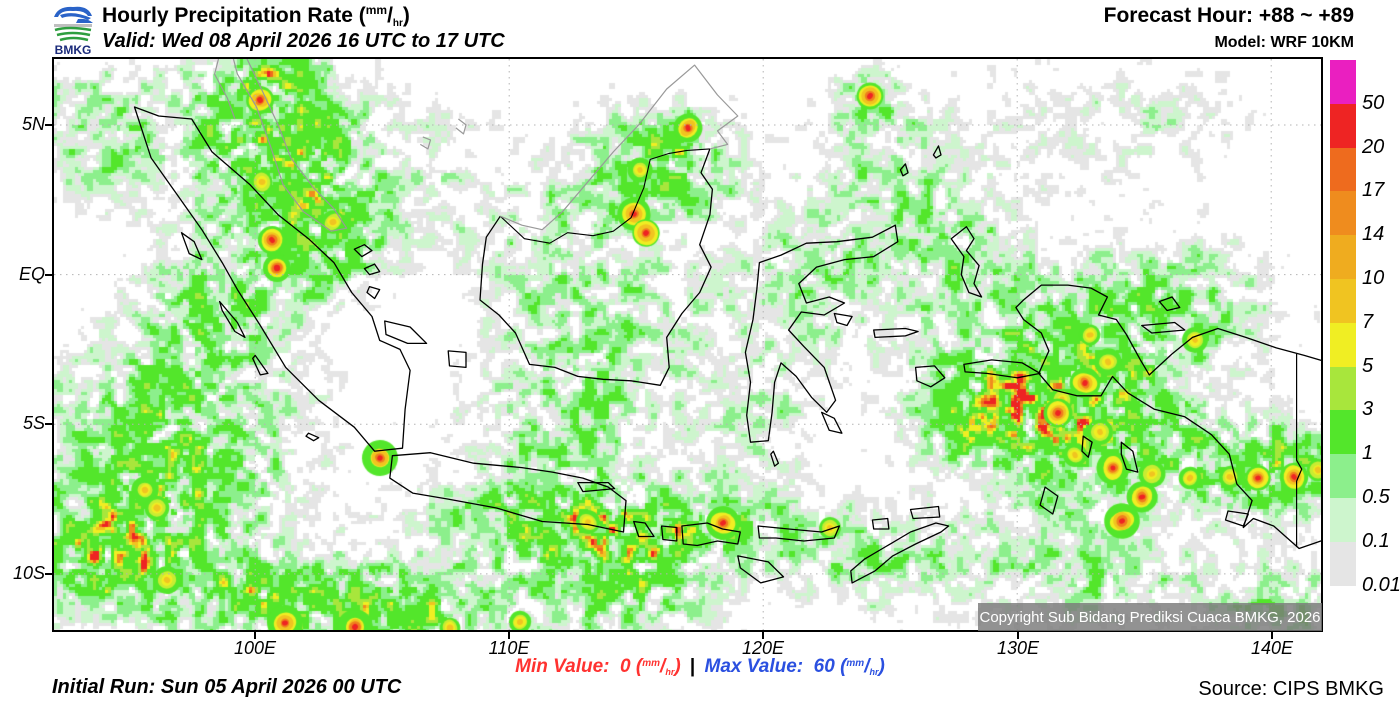 The height and width of the screenshot is (709, 1400). What do you see at coordinates (256, 16) in the screenshot?
I see `page-title: Hourly Precipitation Rate (mm/hr)` at bounding box center [256, 16].